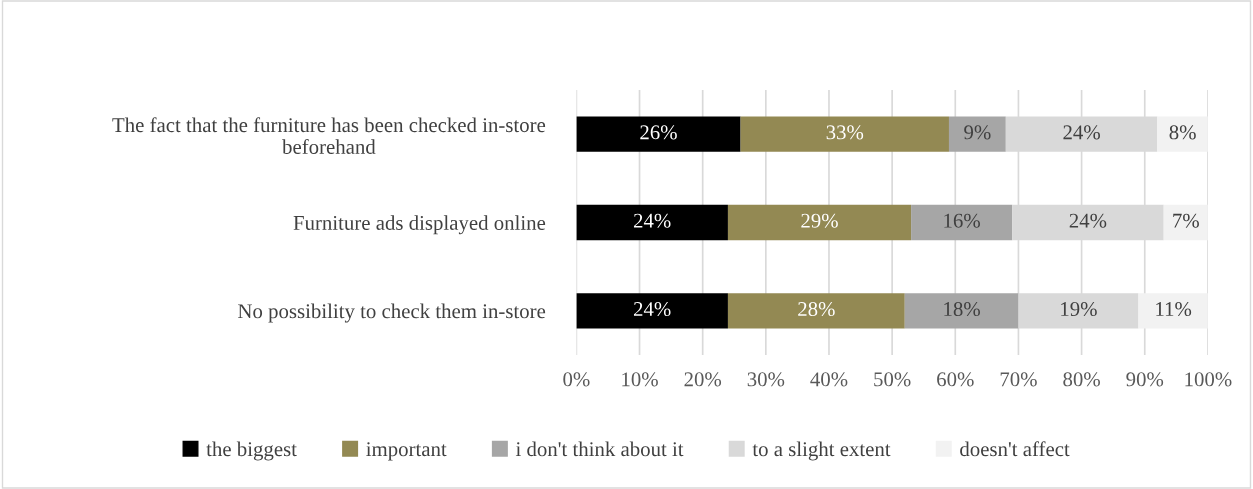 This screenshot has height=489, width=1253. I want to click on data-label: 28%, so click(816, 309).